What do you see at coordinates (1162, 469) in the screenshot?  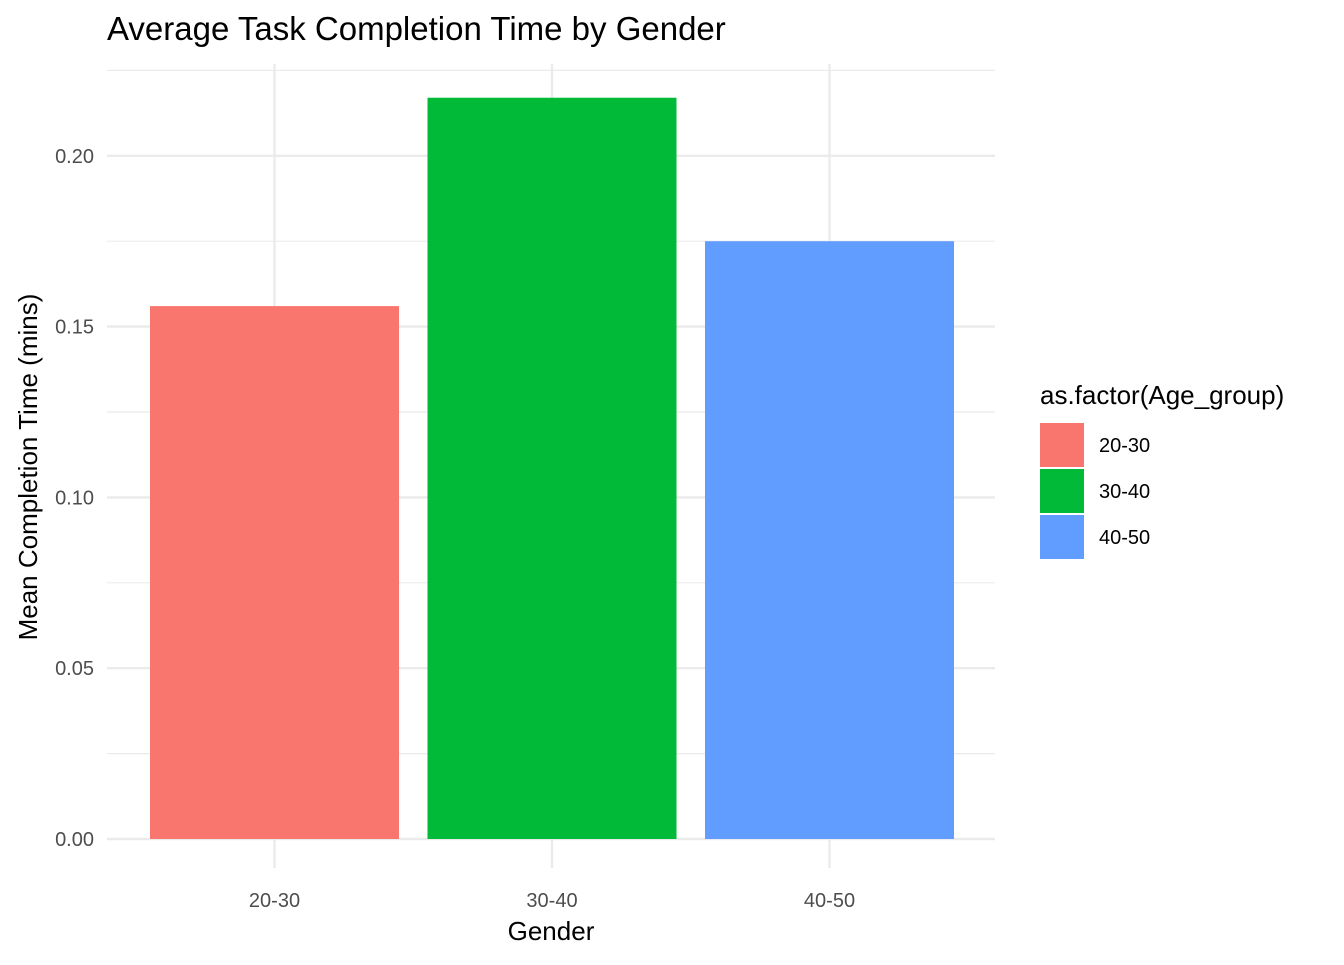 I see `legend: as.factor(Age_group) 20-30 30-40 40-50` at bounding box center [1162, 469].